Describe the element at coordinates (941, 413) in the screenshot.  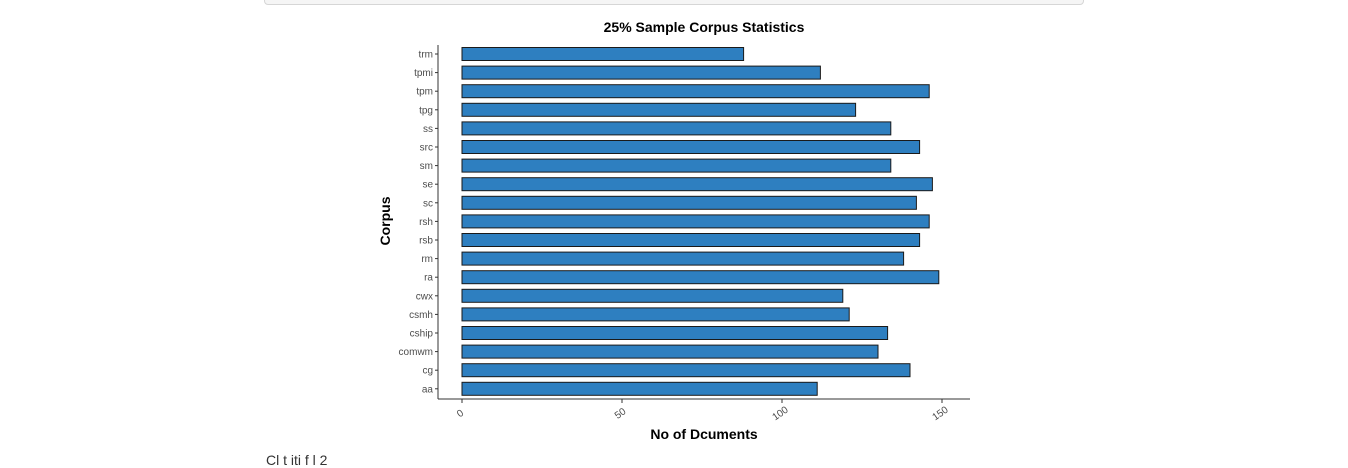
I see `x-tick-label-150: 150` at that location.